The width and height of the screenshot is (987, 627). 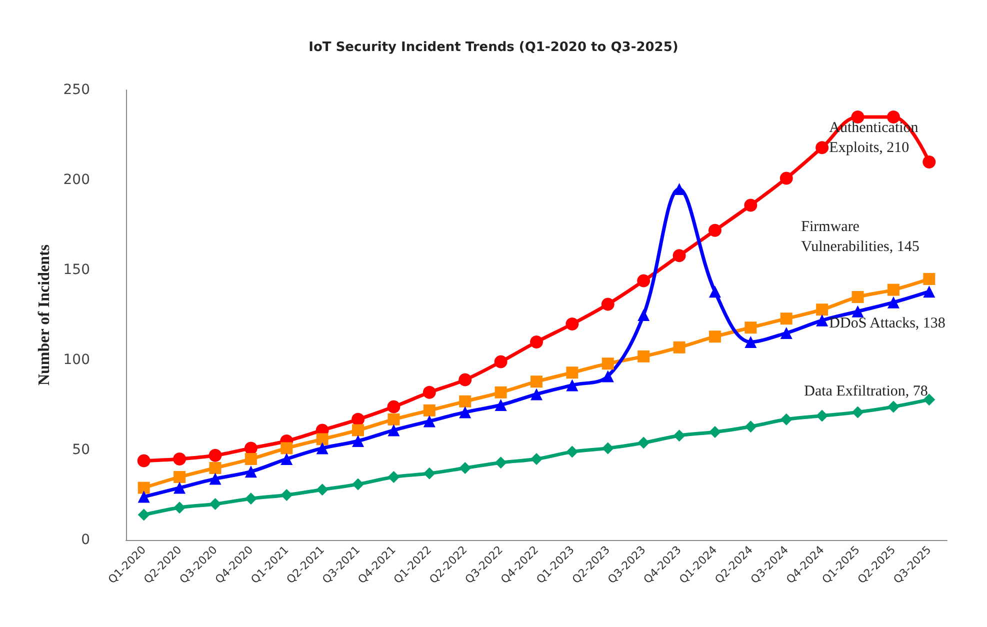 I want to click on annotation: Data Exfiltration, 78, so click(x=866, y=392).